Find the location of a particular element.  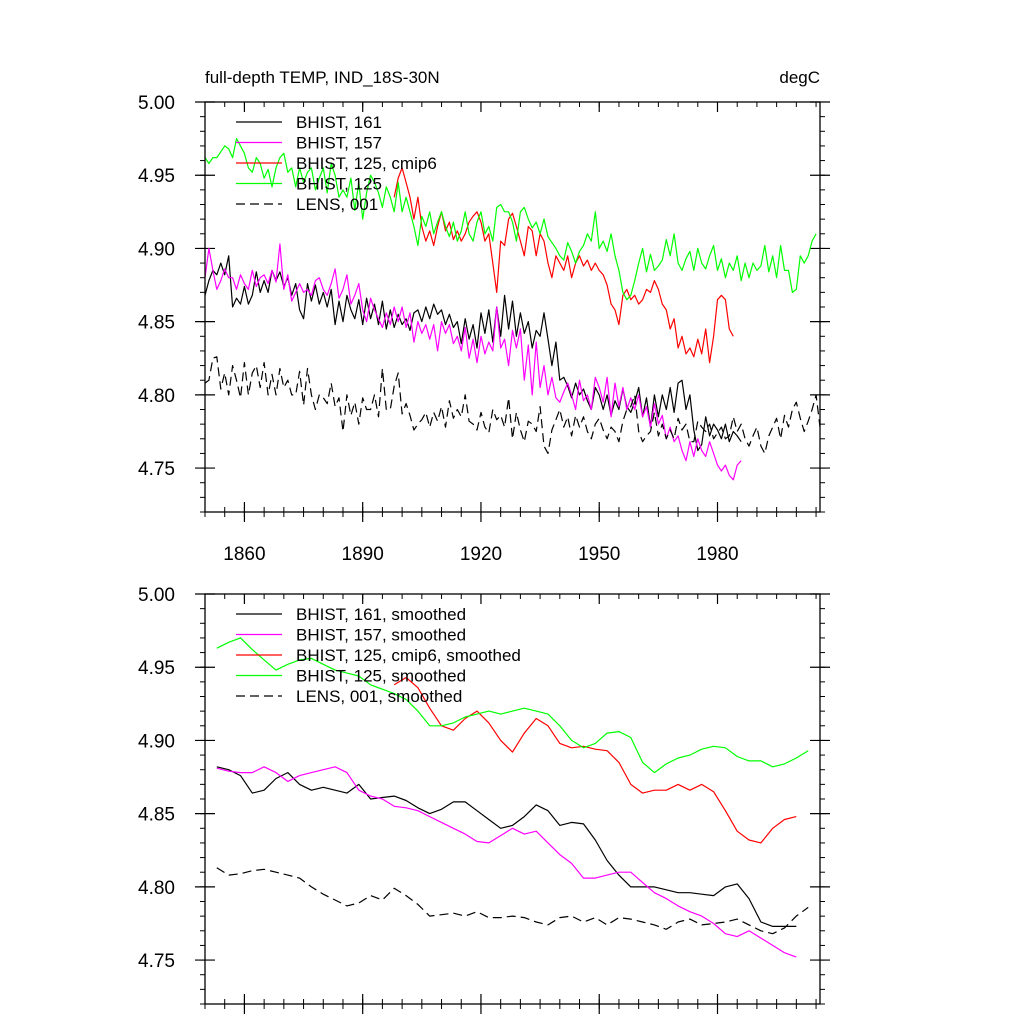

x-tick-label: 1920 is located at coordinates (481, 554).